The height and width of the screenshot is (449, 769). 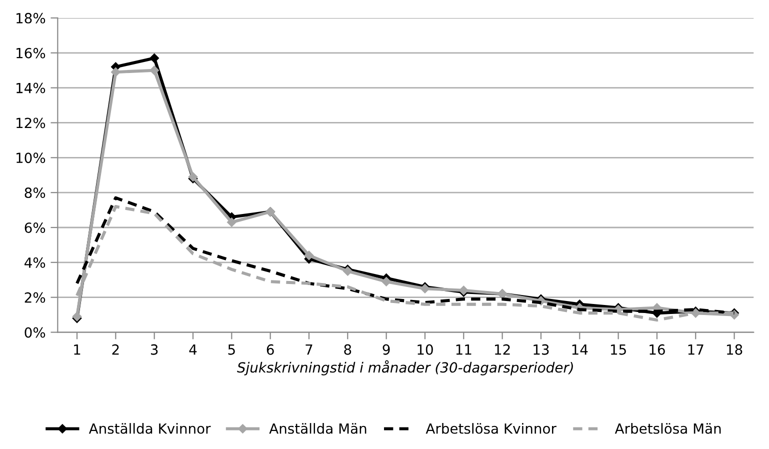 I want to click on x-tick-label: 1, so click(x=77, y=349).